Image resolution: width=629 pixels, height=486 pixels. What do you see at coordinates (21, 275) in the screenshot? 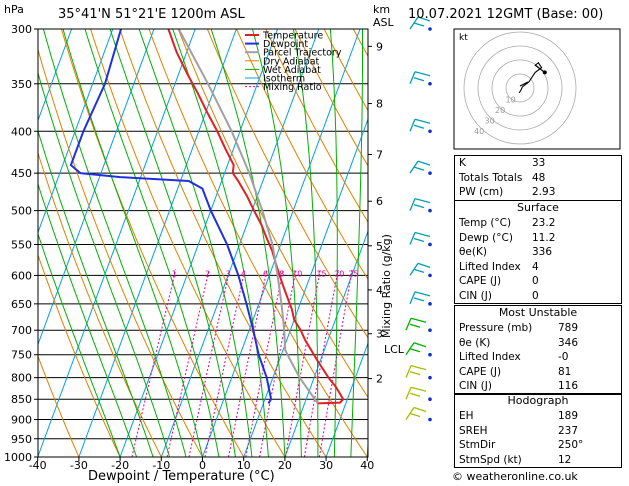
I see `pressure-tick-label: 600` at bounding box center [21, 275].